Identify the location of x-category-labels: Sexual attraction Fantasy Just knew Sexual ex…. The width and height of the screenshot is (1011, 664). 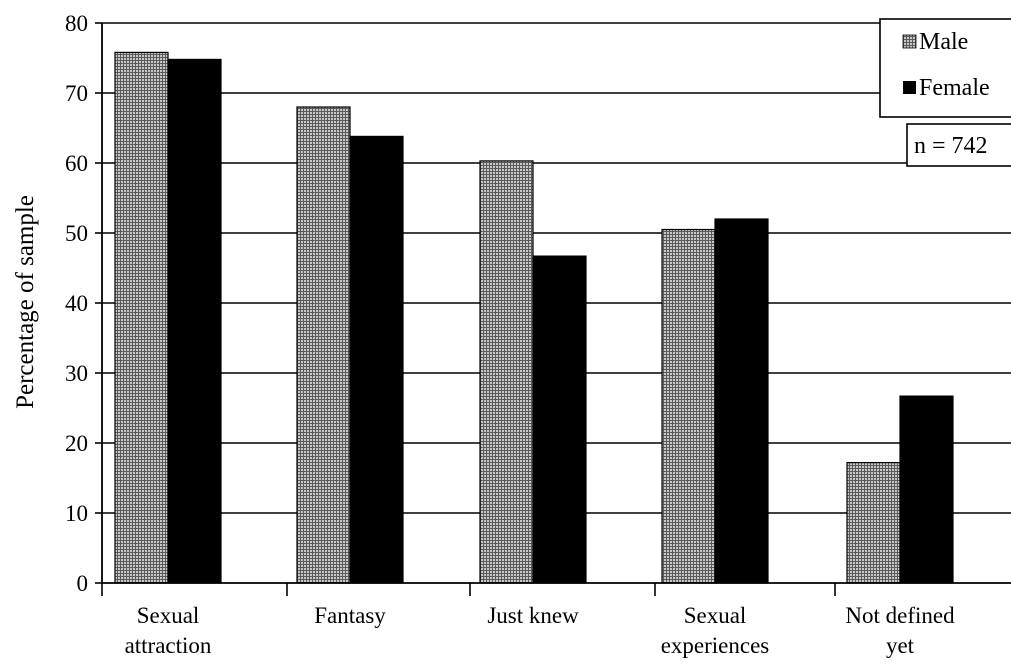
(540, 630).